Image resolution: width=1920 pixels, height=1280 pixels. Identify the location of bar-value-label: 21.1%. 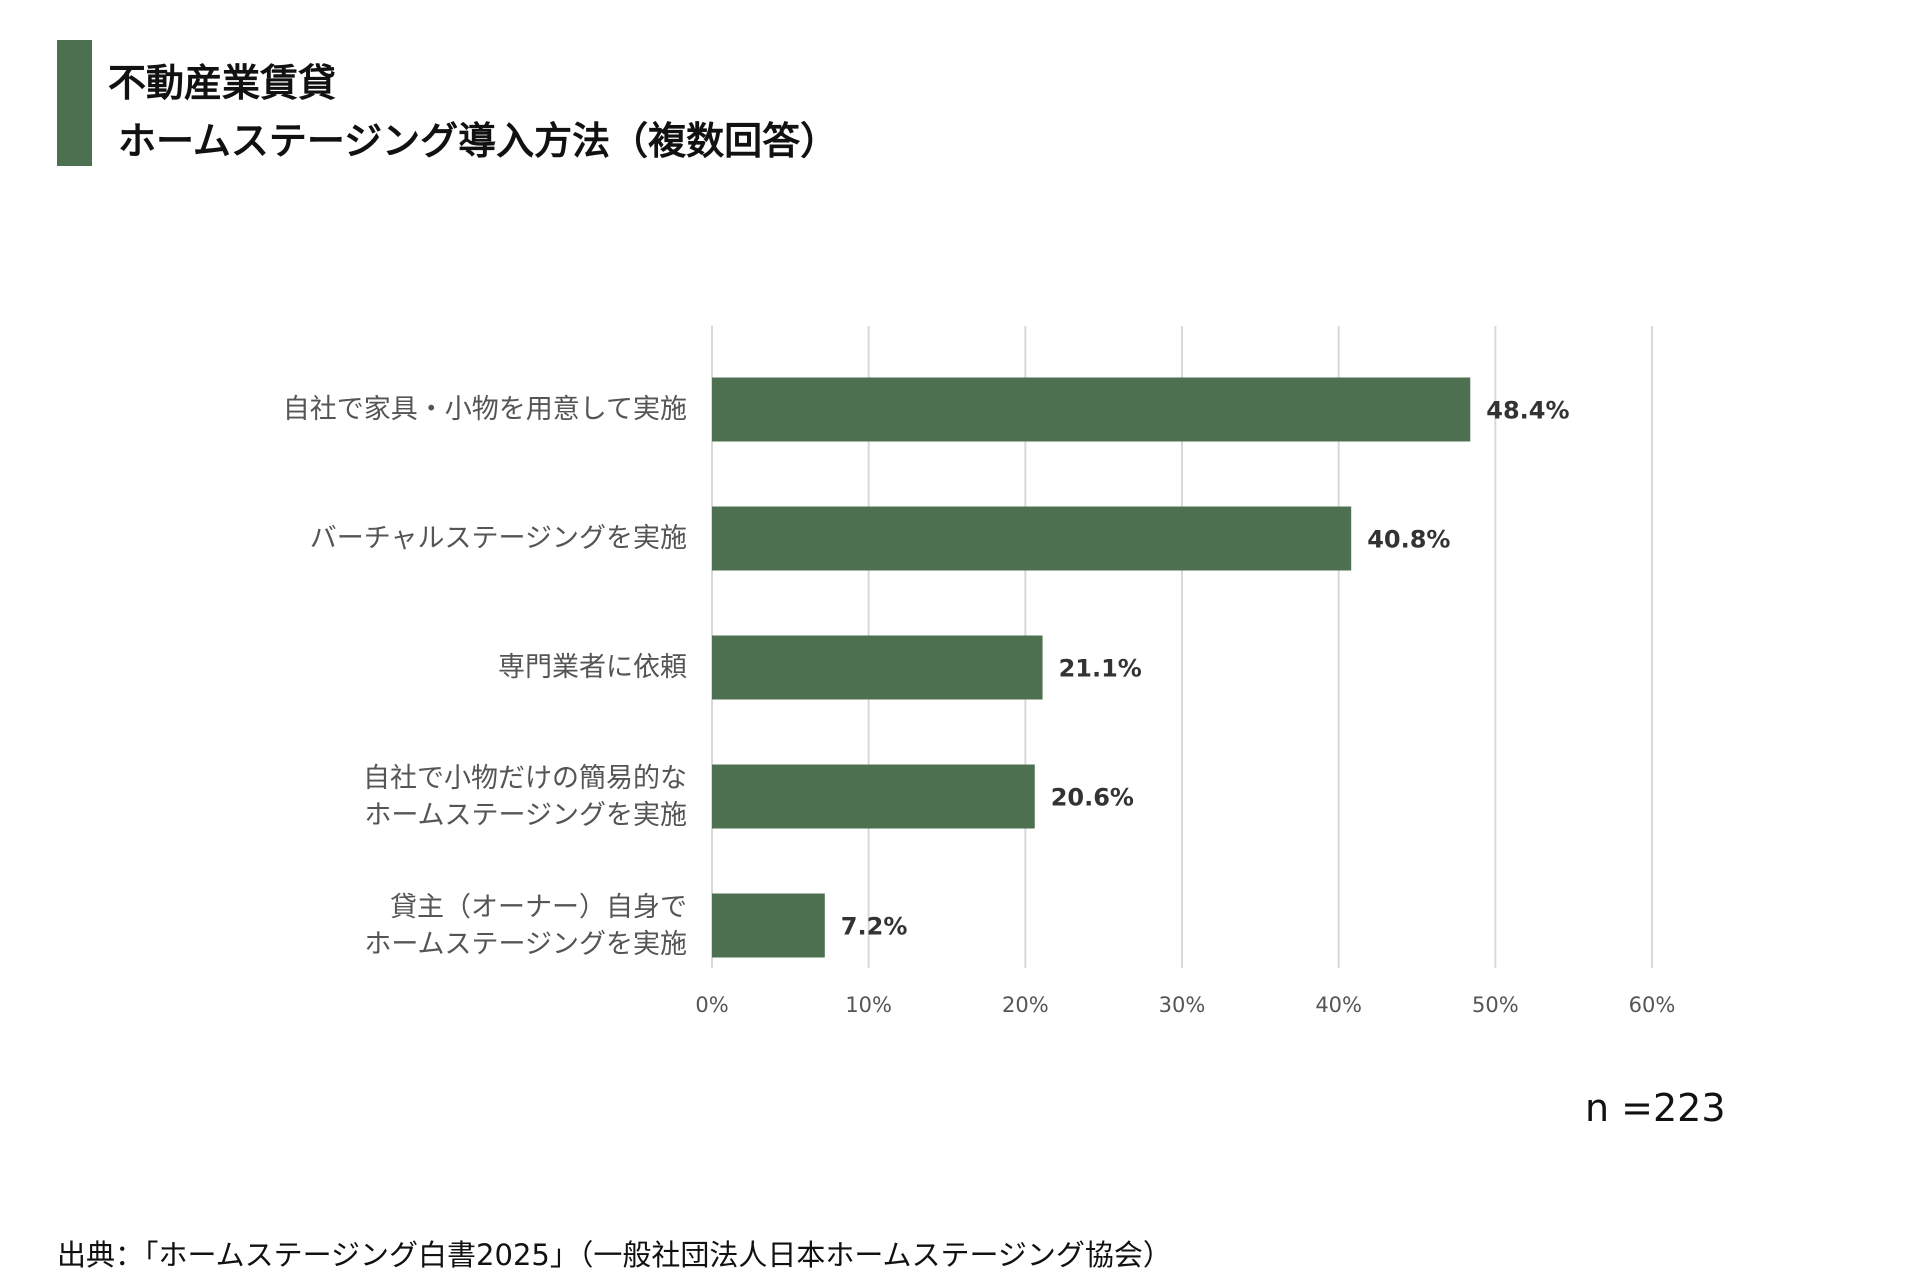
(1100, 669).